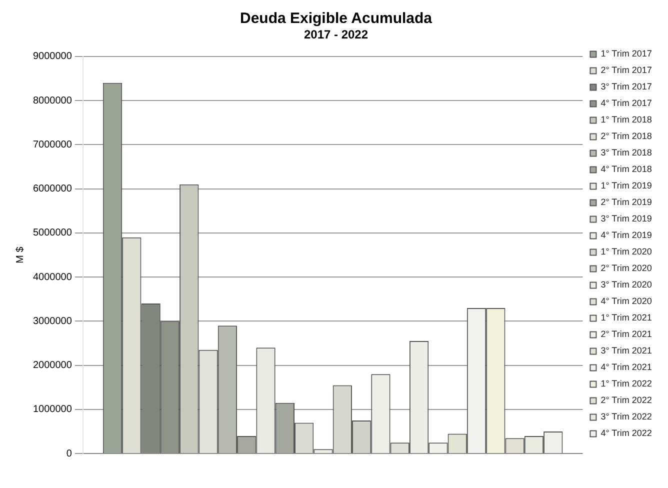 The height and width of the screenshot is (488, 668). I want to click on y-tick-label: 8000000, so click(52, 100).